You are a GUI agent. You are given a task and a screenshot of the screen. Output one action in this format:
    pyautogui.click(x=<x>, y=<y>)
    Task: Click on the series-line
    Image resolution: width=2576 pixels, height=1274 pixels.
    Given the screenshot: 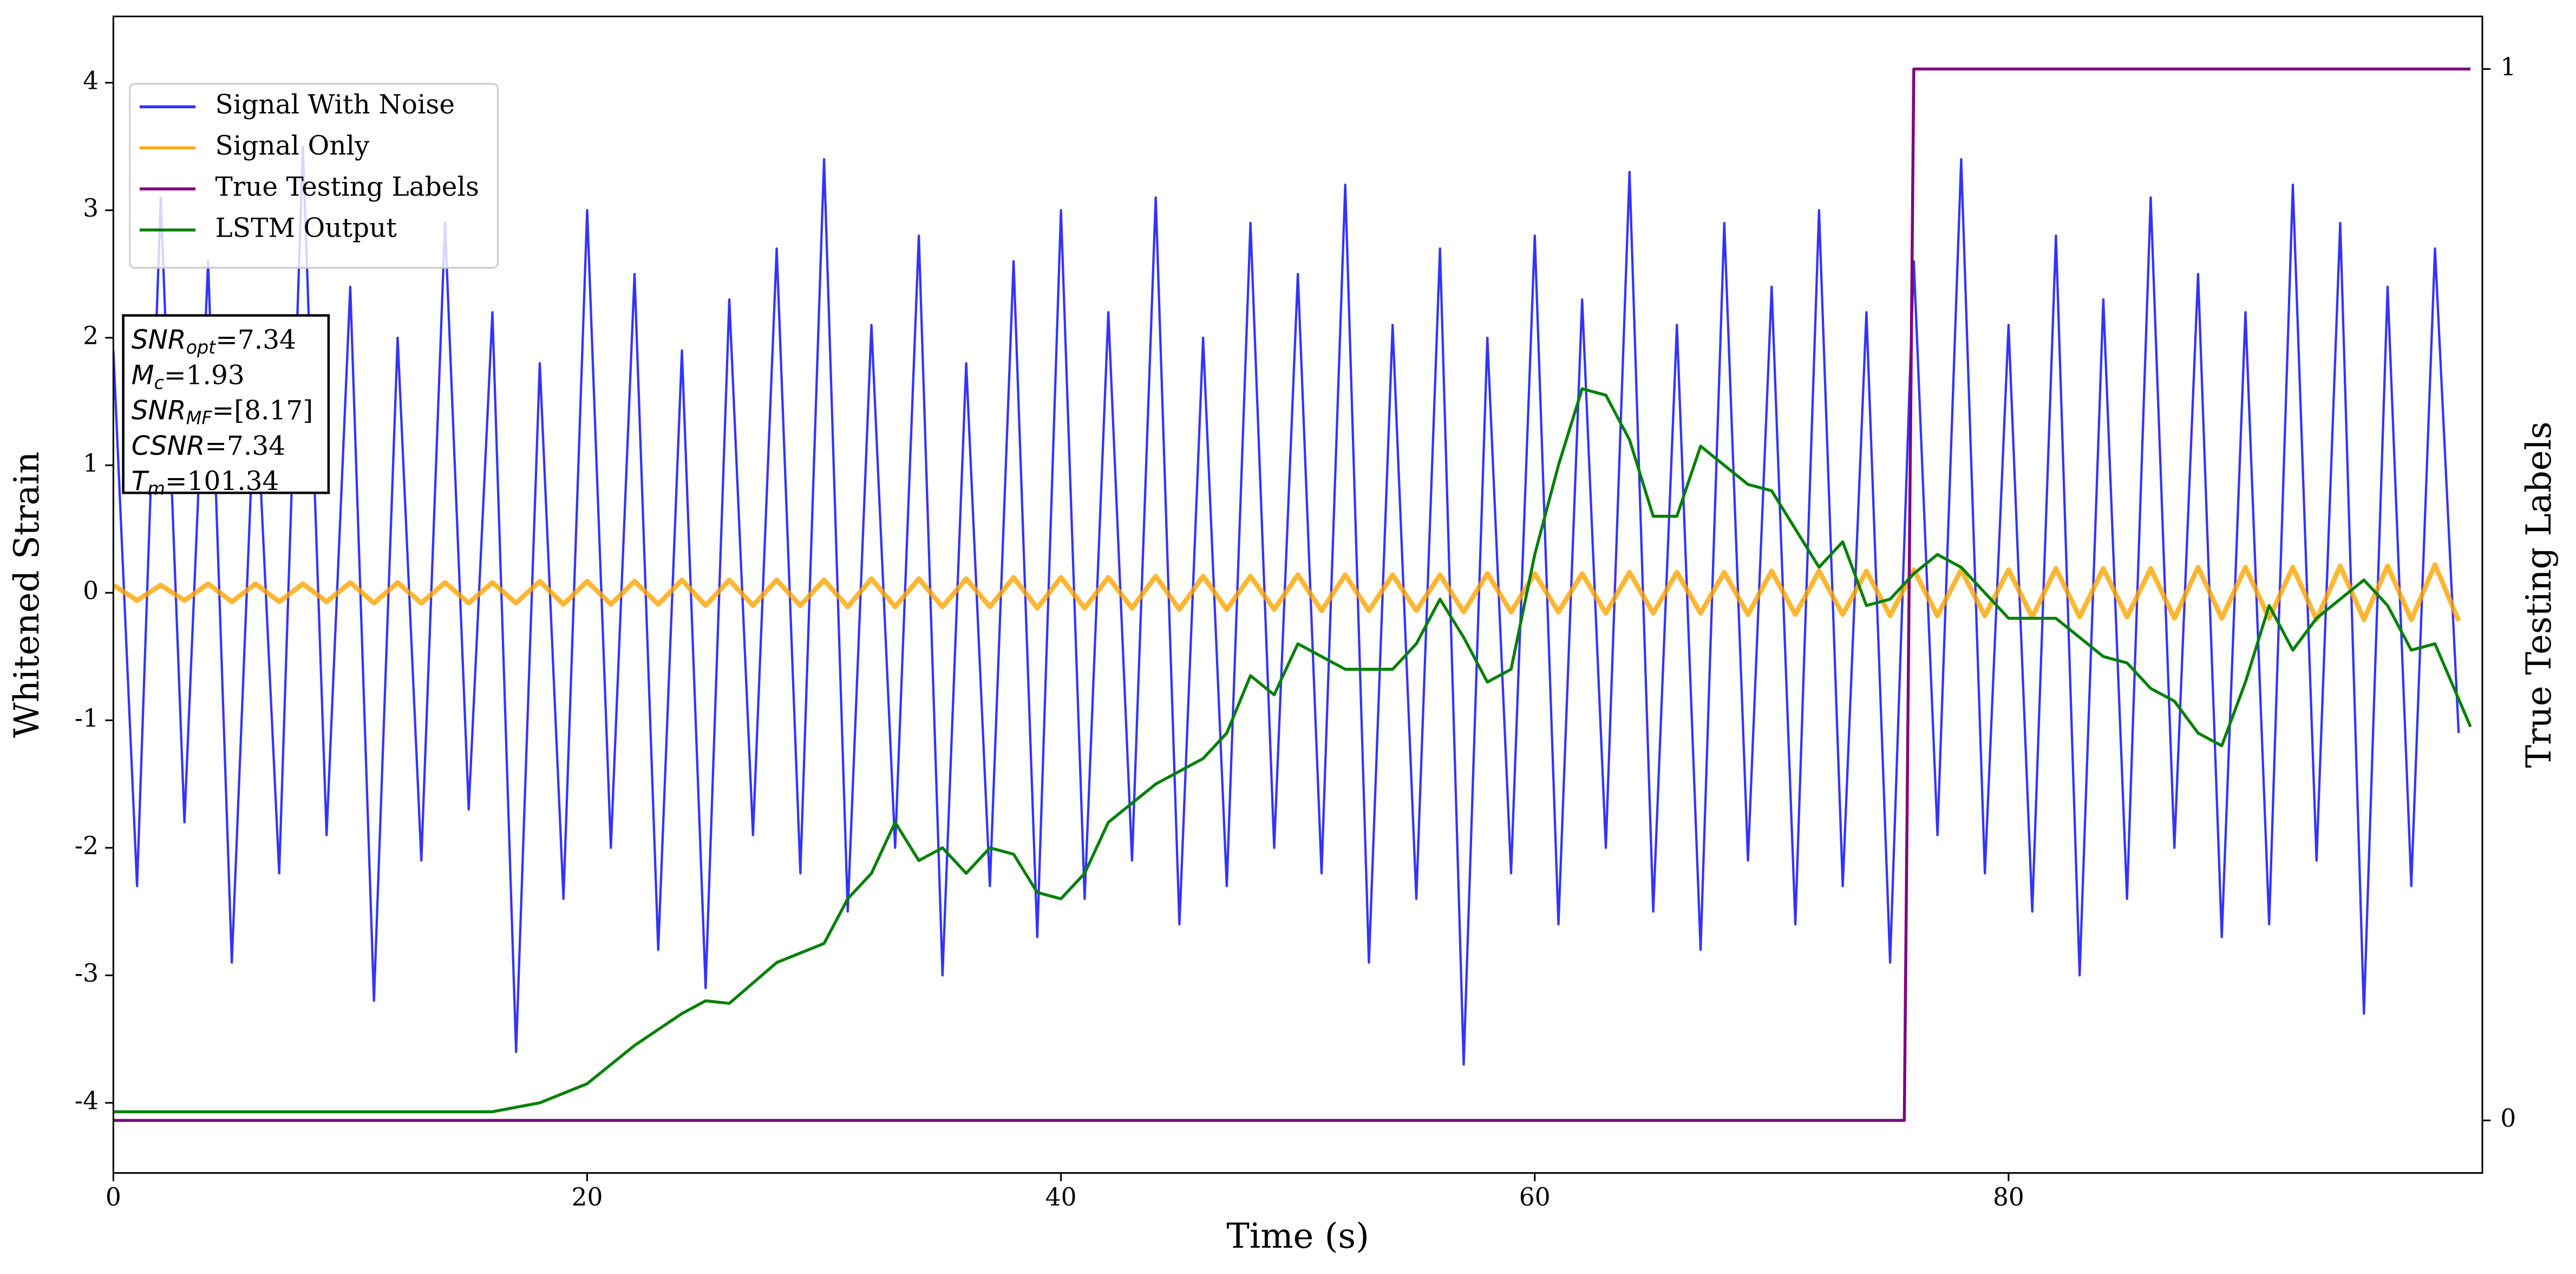 What is the action you would take?
    pyautogui.click(x=1287, y=592)
    